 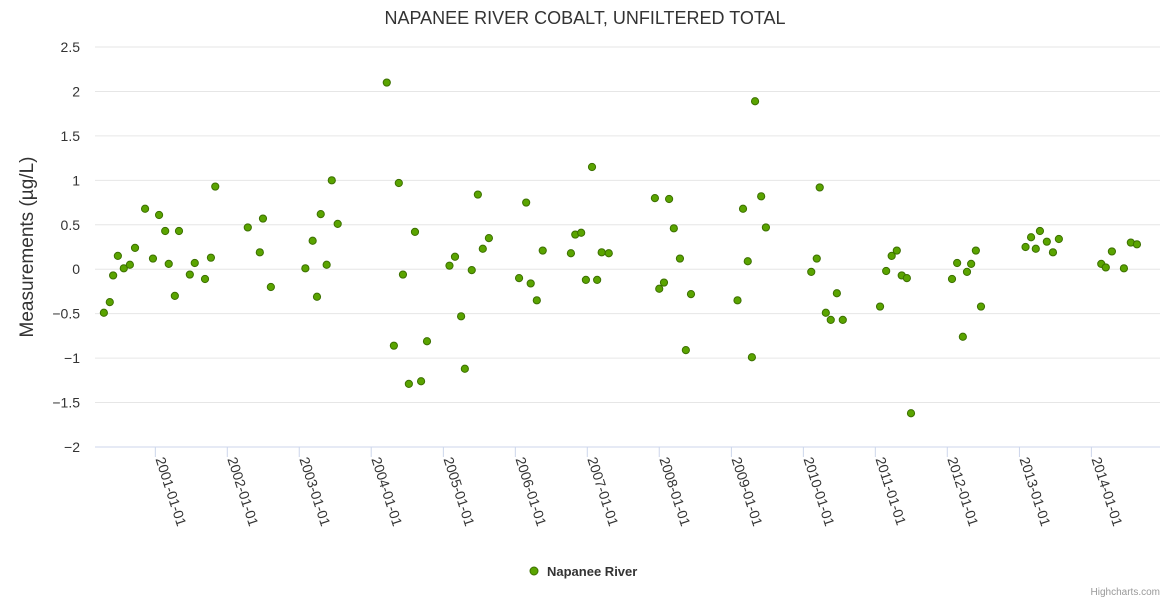 I want to click on legend: Napanee River, so click(x=583, y=571).